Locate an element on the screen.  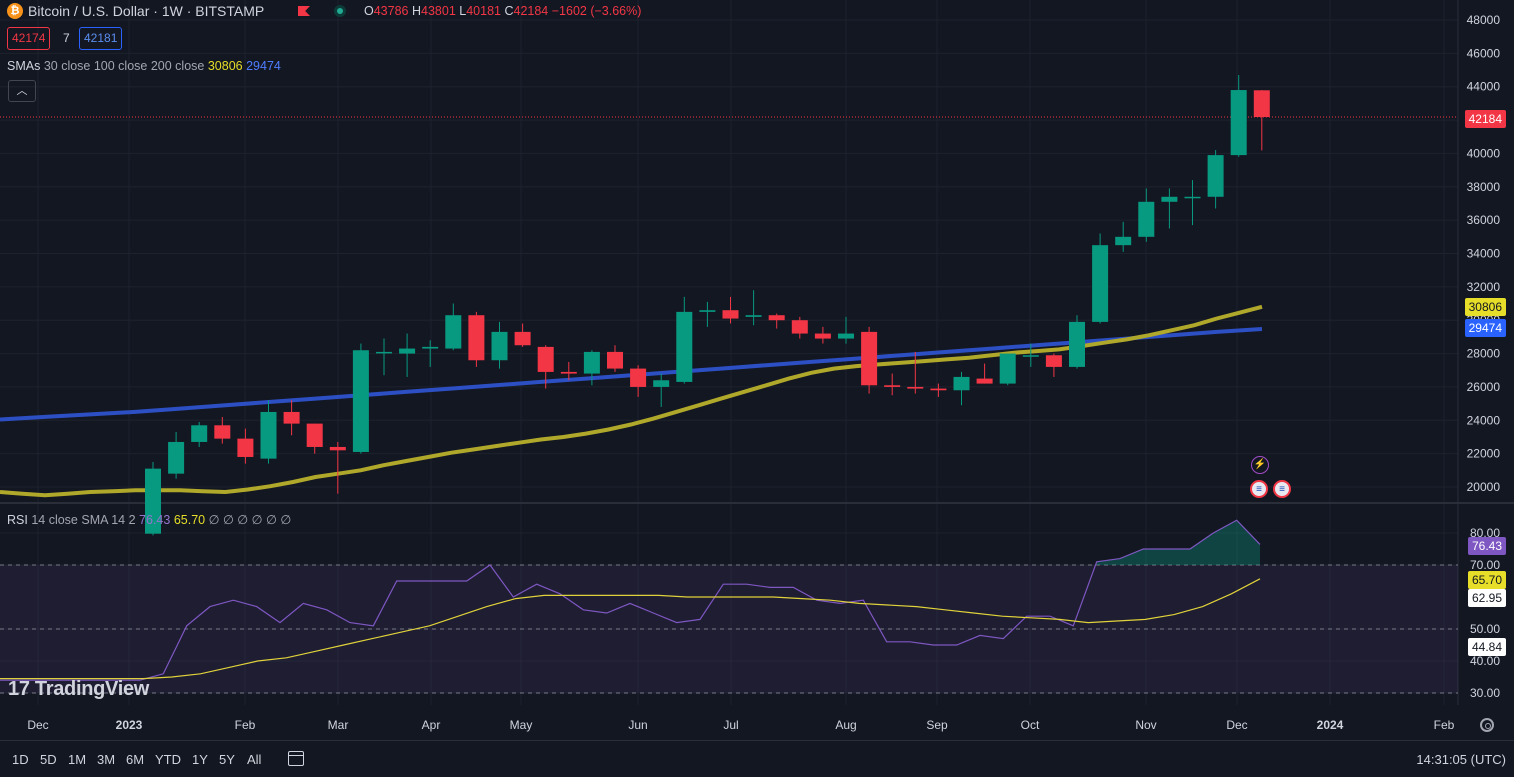
time-tick-label: Mar is located at coordinates (338, 725).